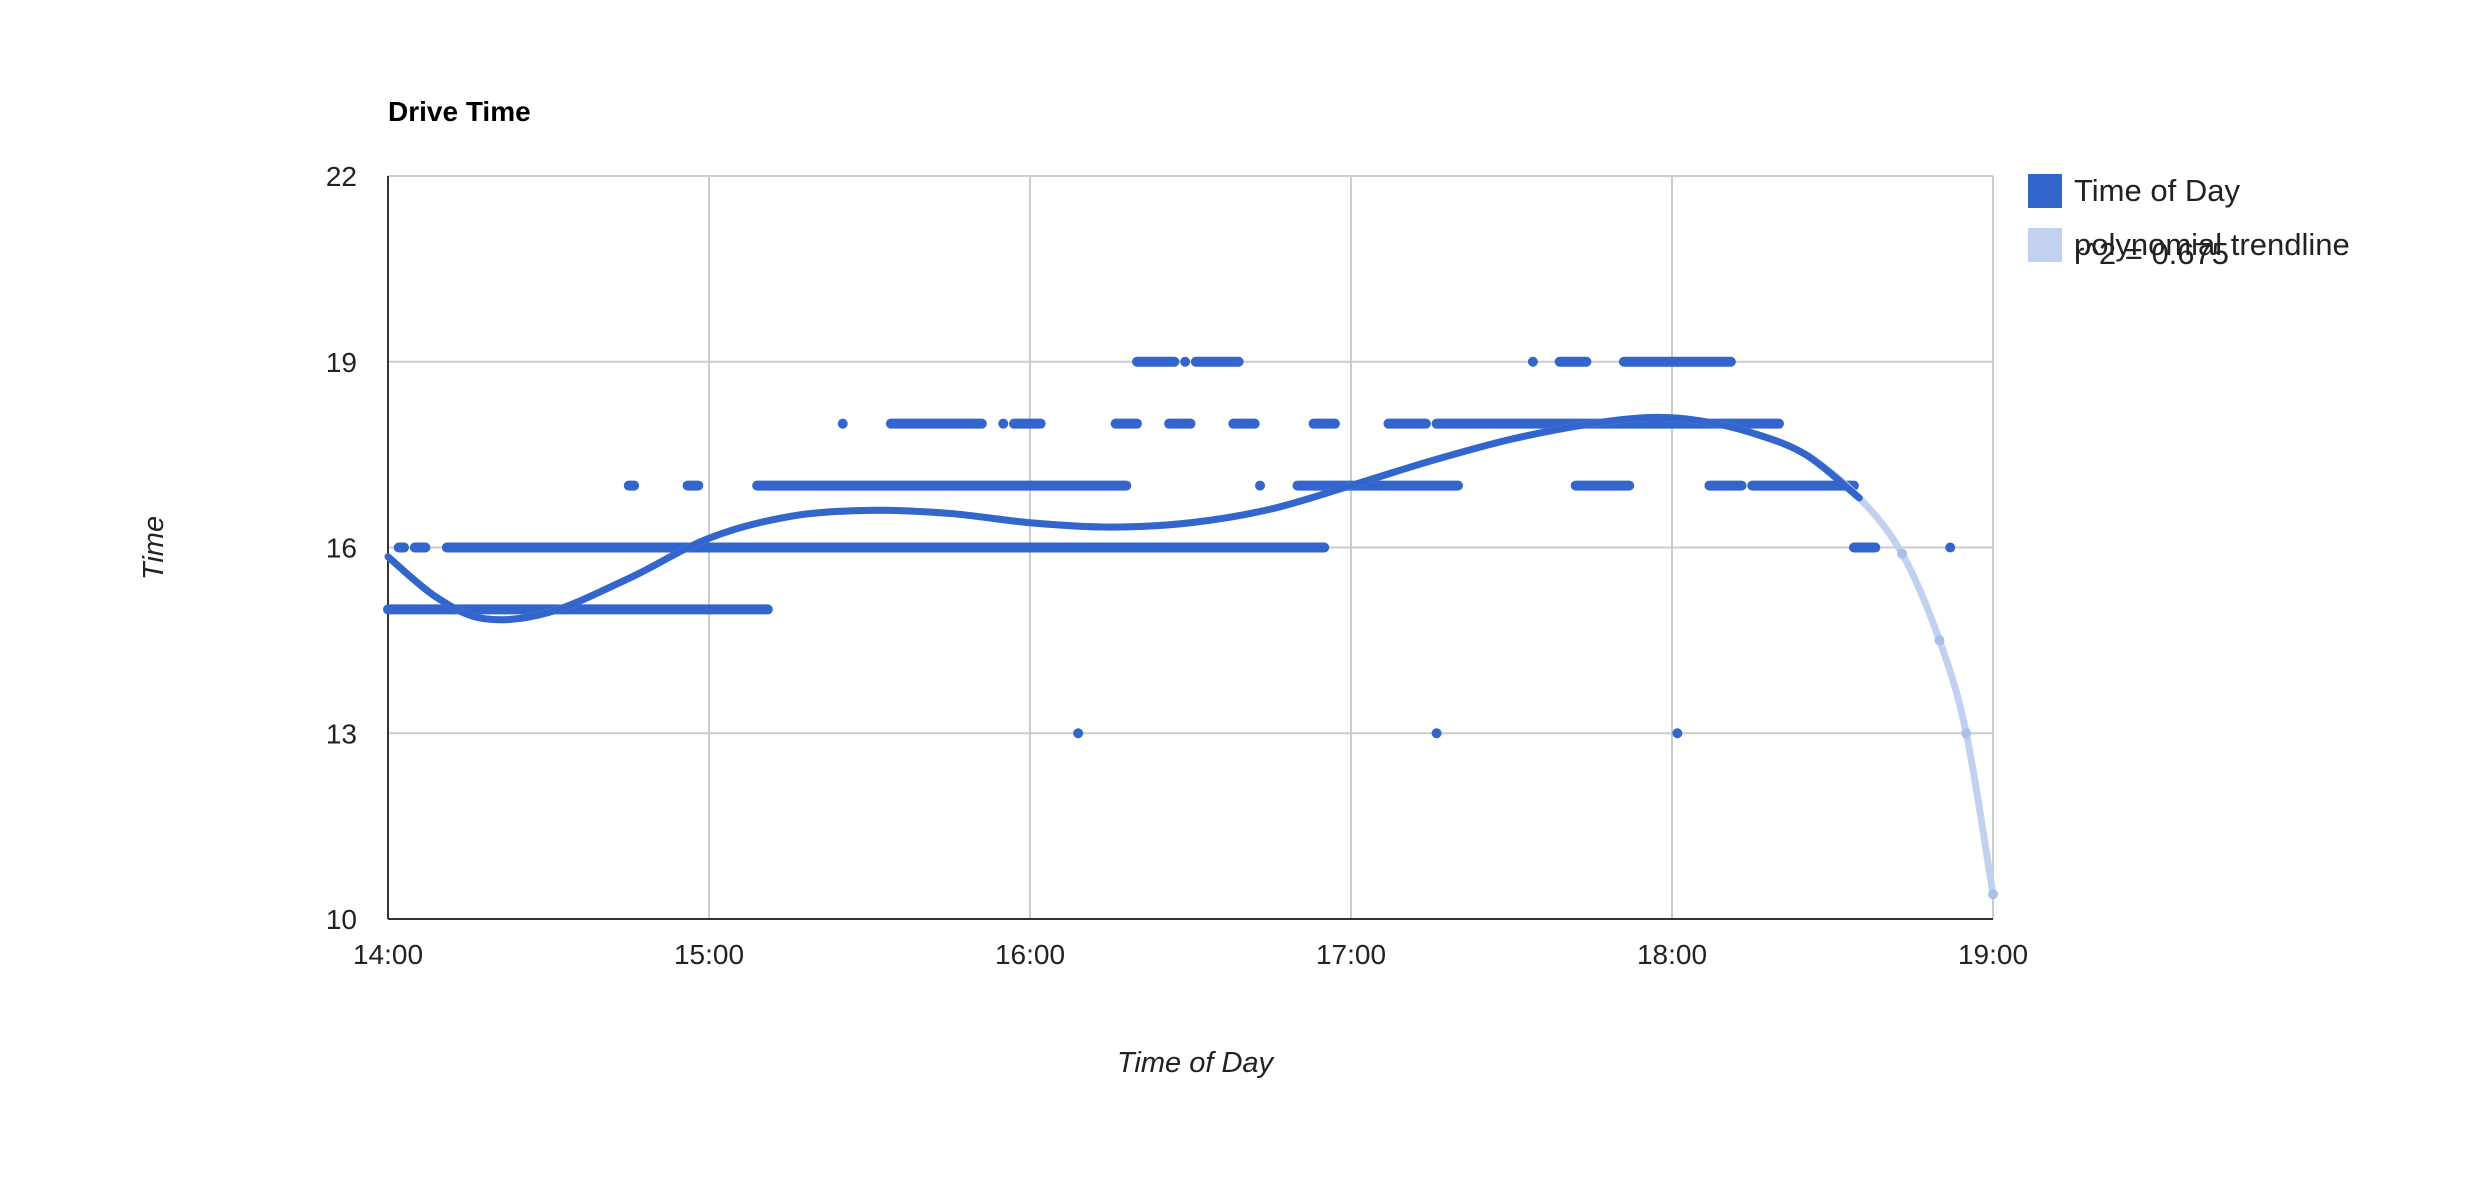  I want to click on y-tick-label: 13, so click(341, 733).